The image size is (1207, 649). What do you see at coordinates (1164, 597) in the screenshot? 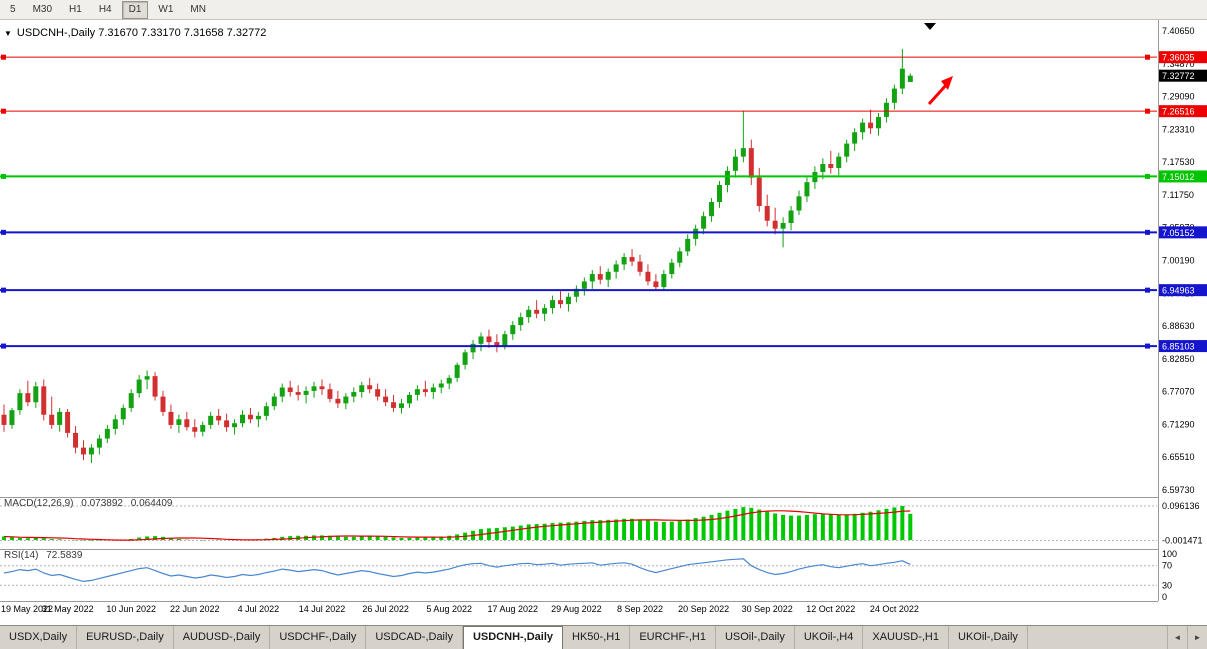
I see `svg-text: 0` at bounding box center [1164, 597].